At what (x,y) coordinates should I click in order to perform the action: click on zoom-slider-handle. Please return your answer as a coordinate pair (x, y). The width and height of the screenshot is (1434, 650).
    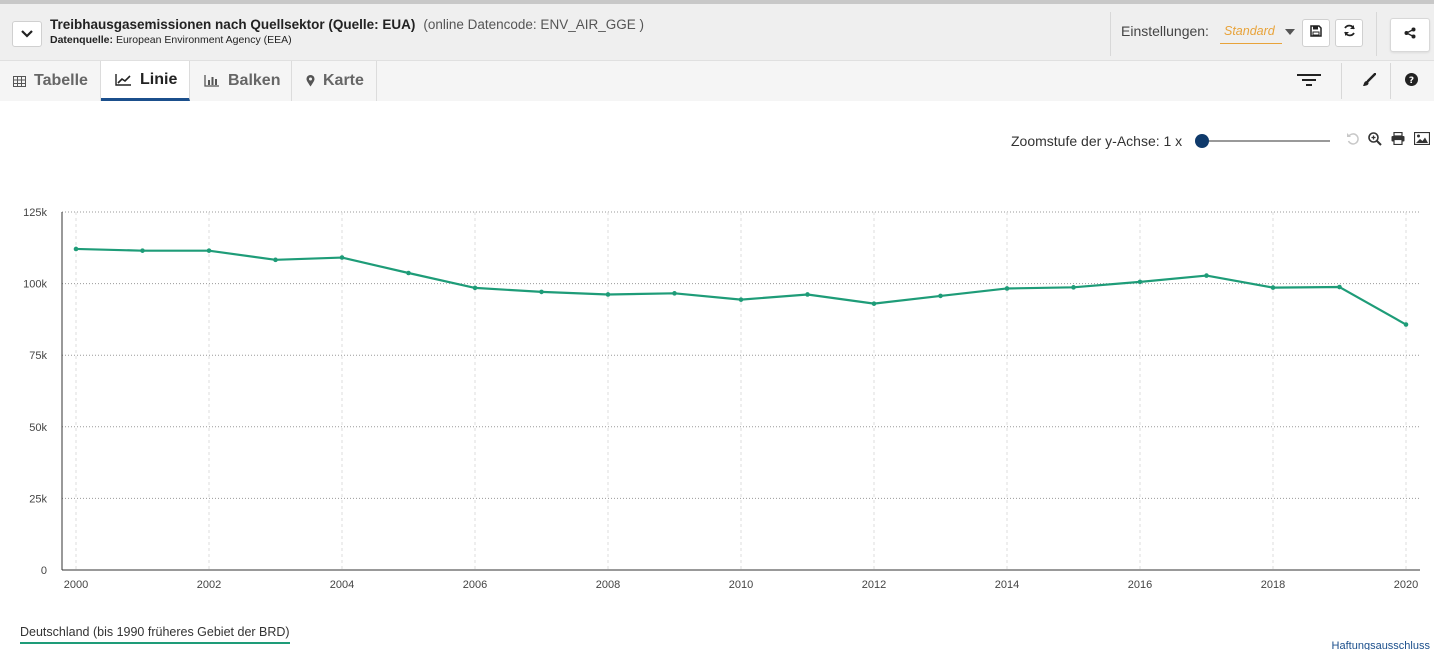
    Looking at the image, I should click on (1202, 141).